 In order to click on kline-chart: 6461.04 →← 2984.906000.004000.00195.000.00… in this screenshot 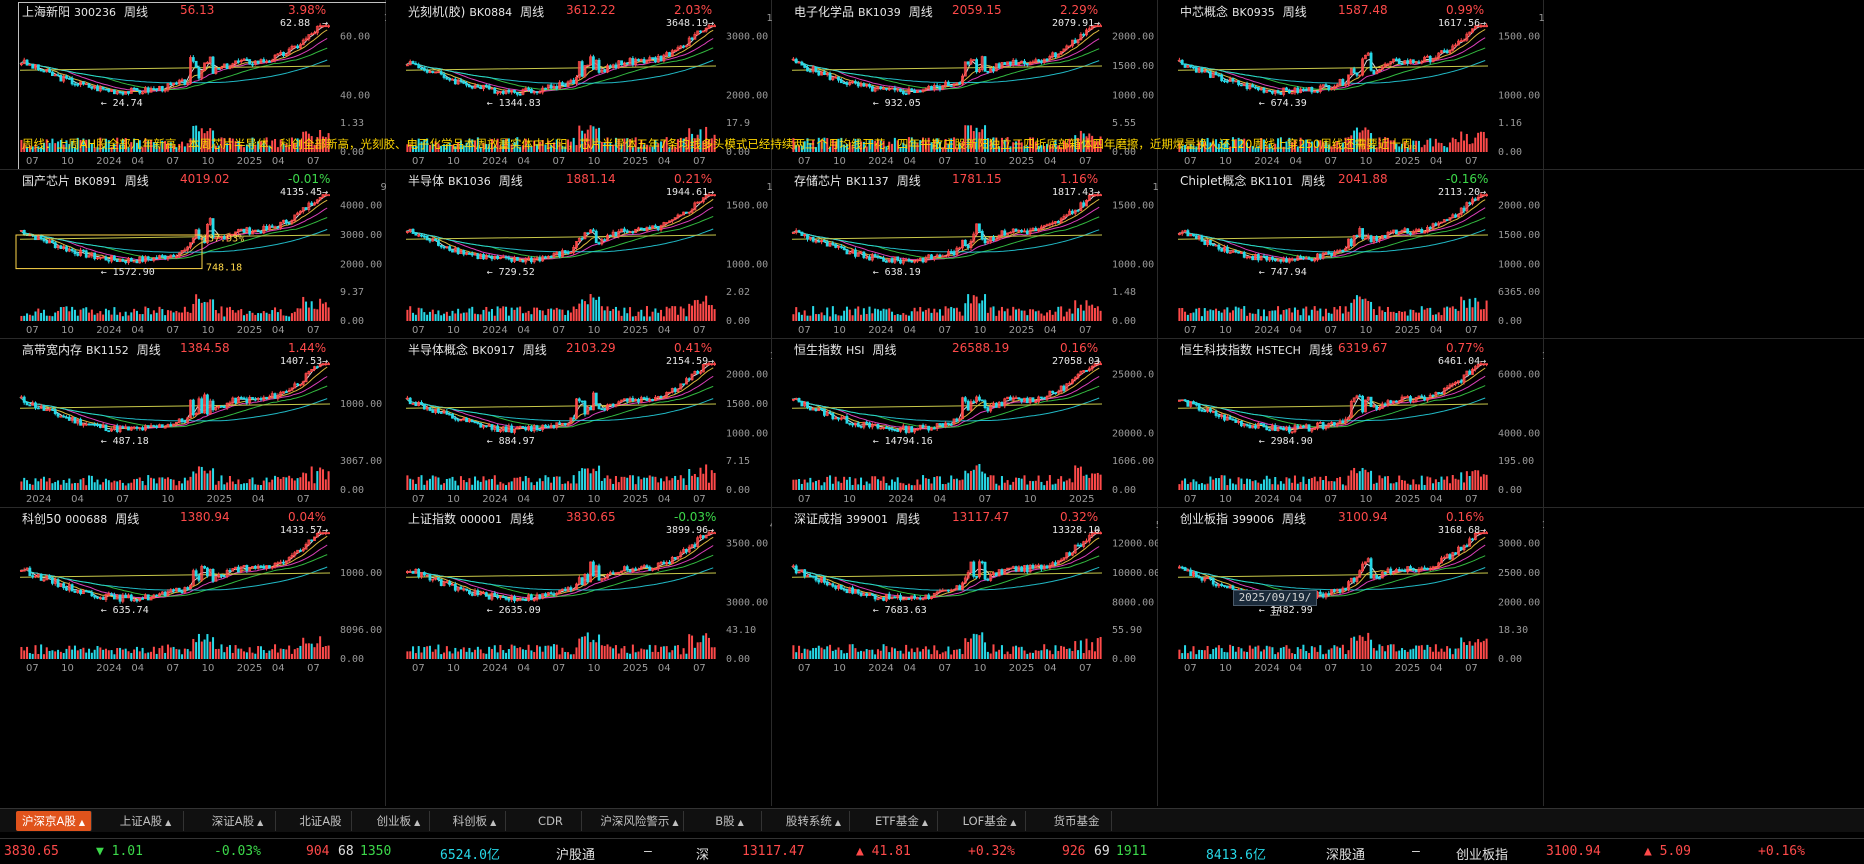, I will do `click(1351, 422)`.